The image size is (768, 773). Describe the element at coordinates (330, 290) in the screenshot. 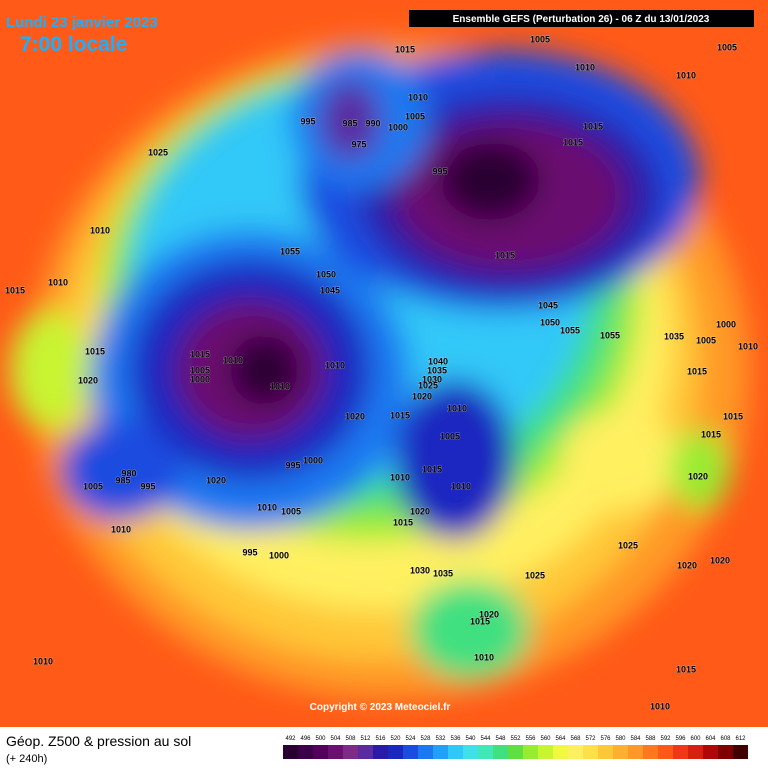

I see `isobar-label: 1045` at that location.